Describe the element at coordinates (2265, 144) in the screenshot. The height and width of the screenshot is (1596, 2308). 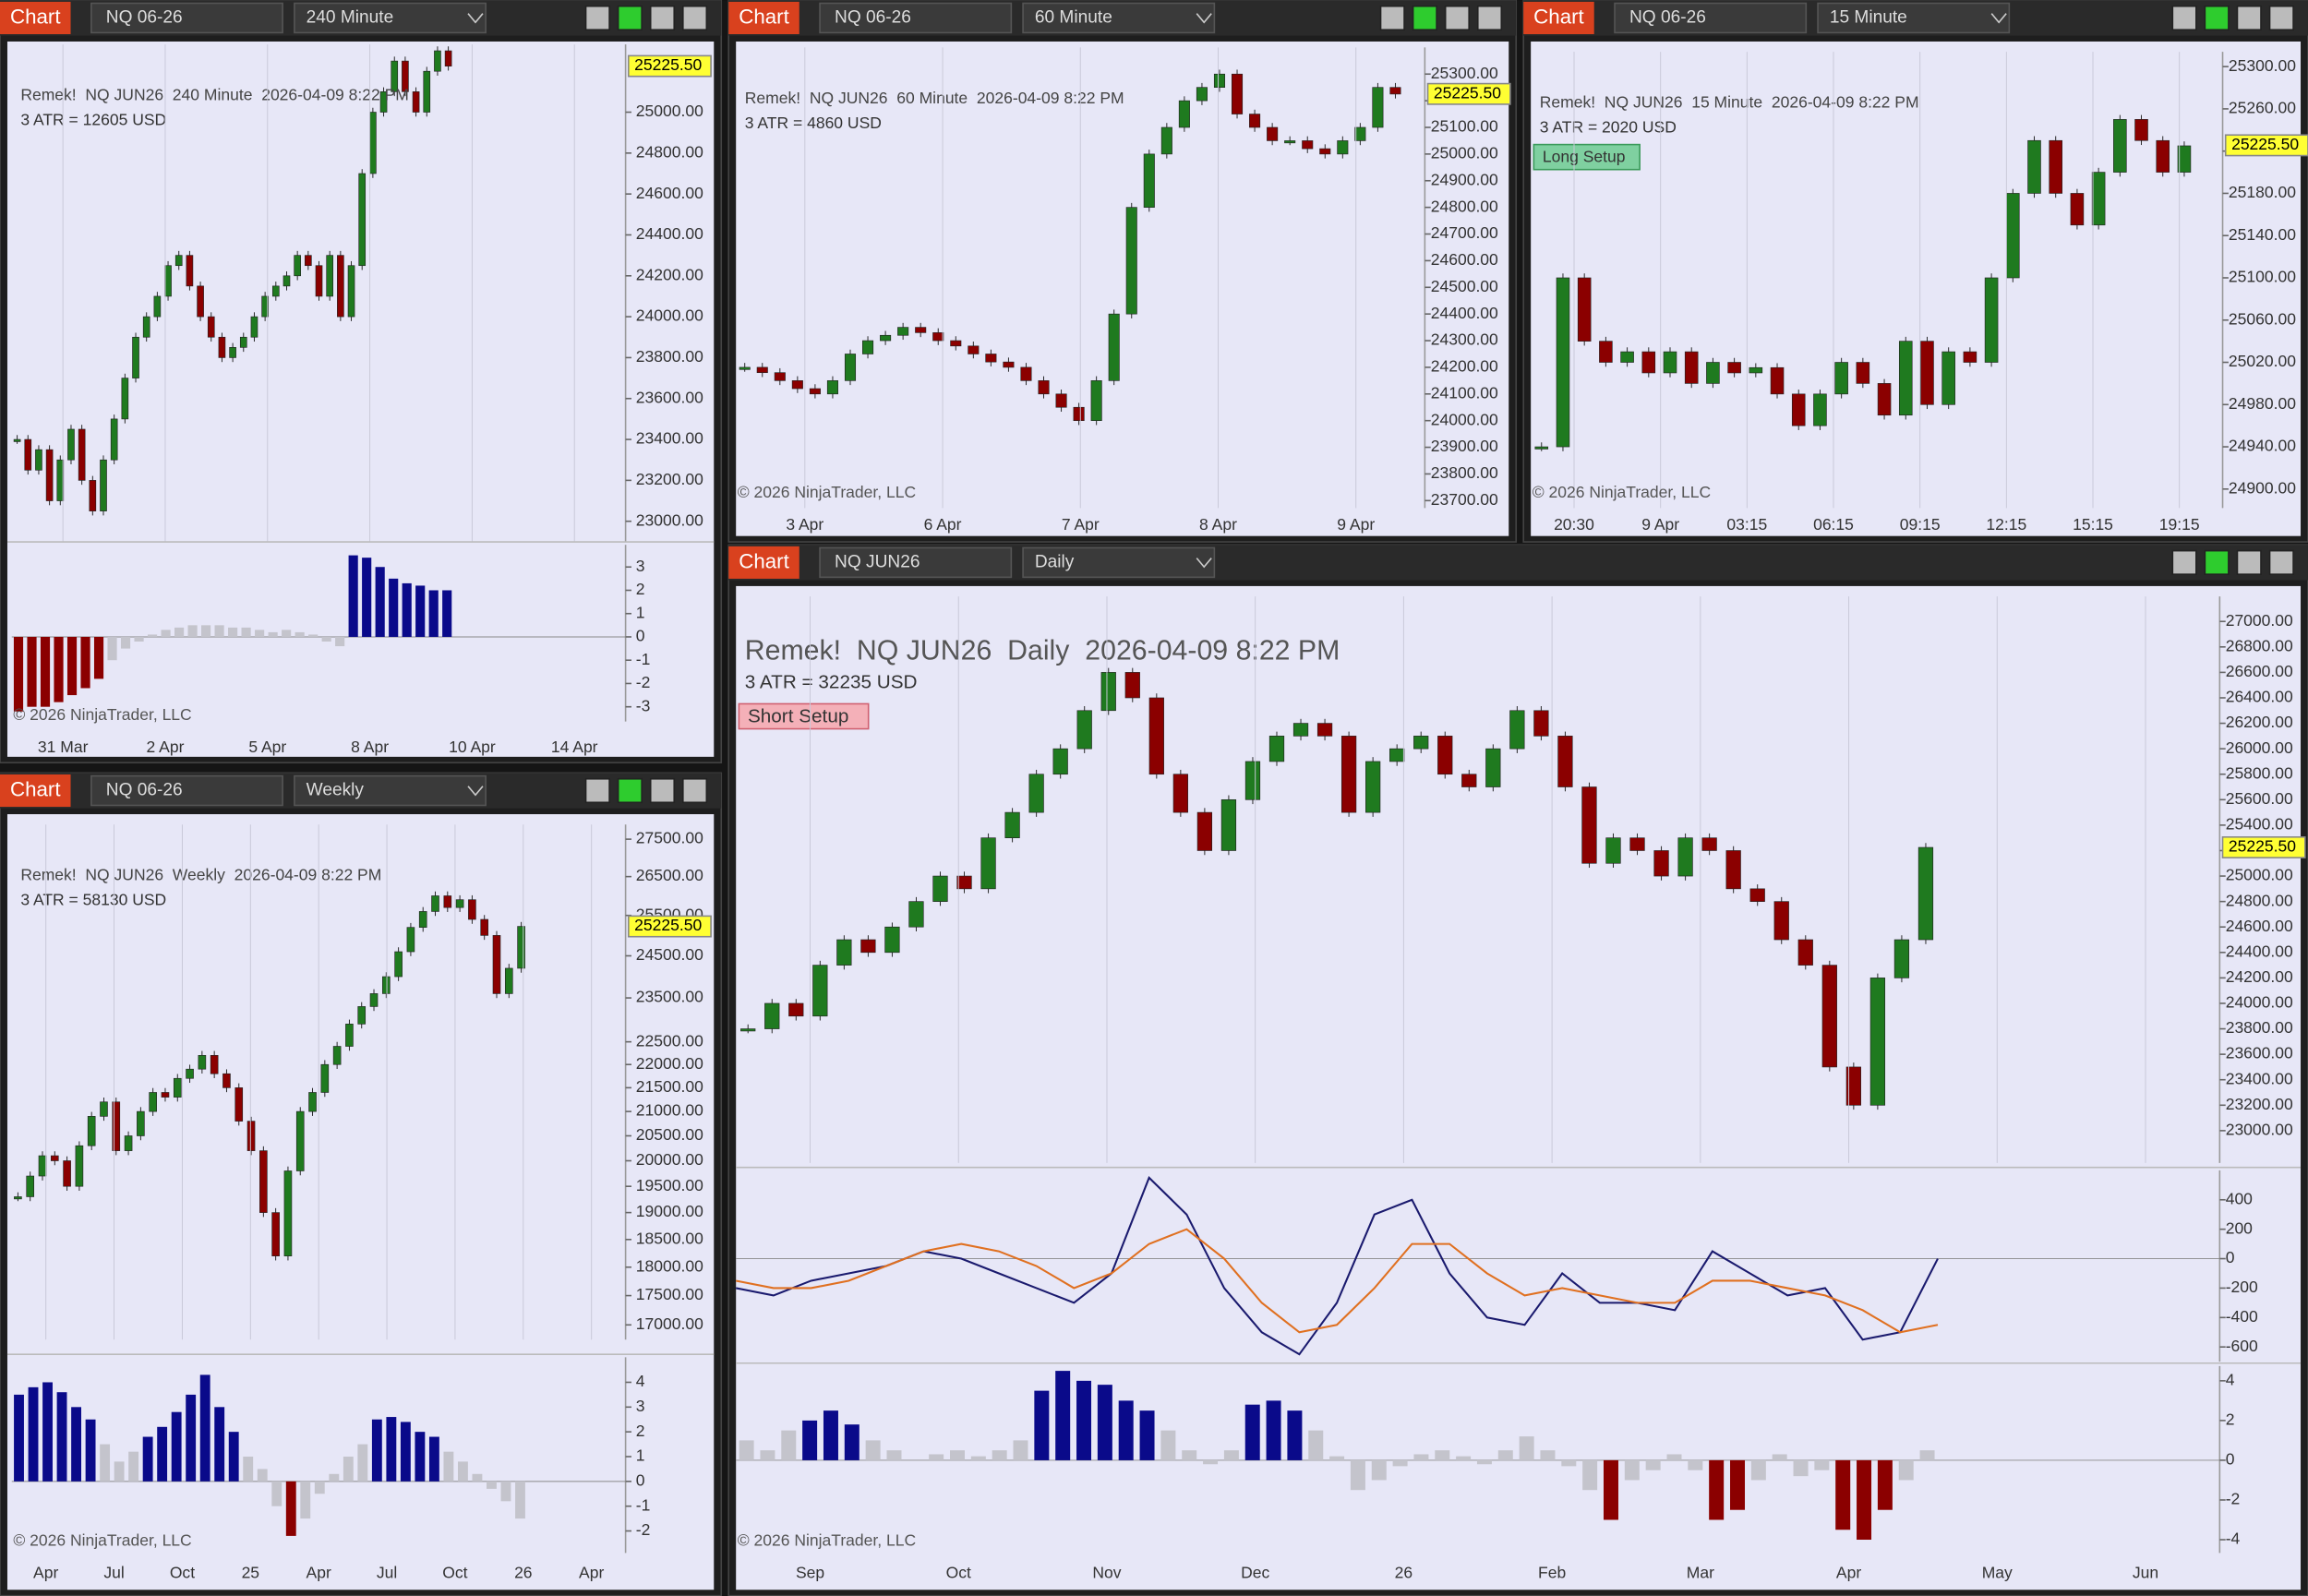
I see `last-price-label: 25225.50` at that location.